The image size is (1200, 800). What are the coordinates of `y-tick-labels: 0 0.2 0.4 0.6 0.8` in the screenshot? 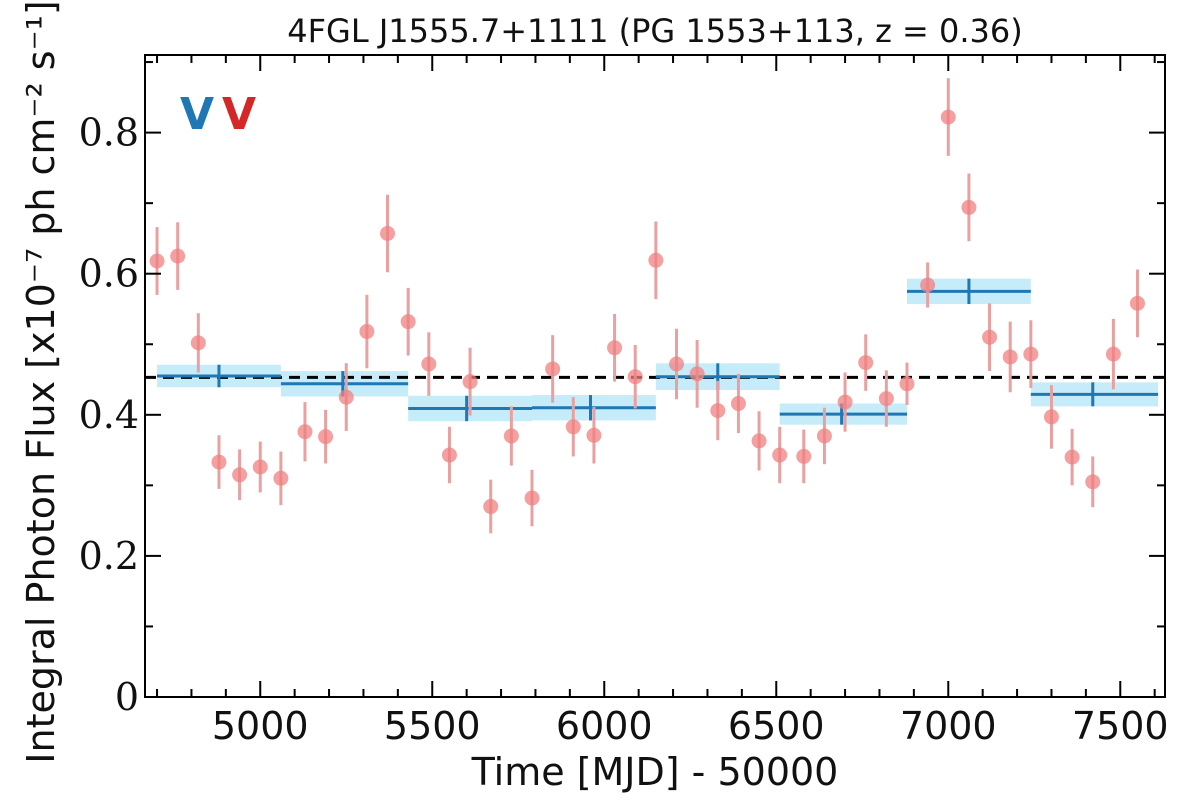 It's located at (109, 415).